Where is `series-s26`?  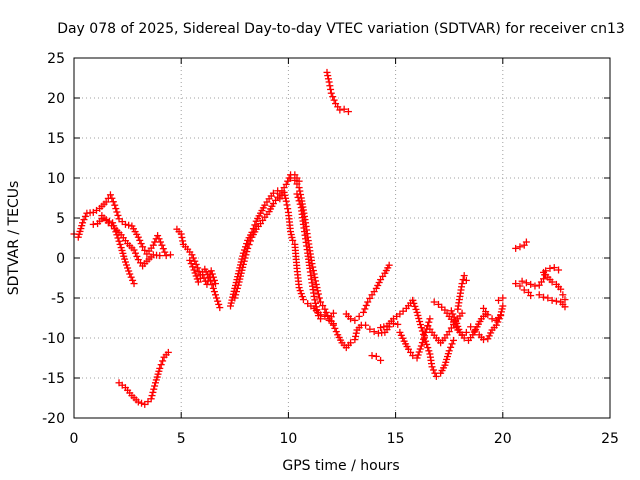
series-s26 is located at coordinates (501, 299).